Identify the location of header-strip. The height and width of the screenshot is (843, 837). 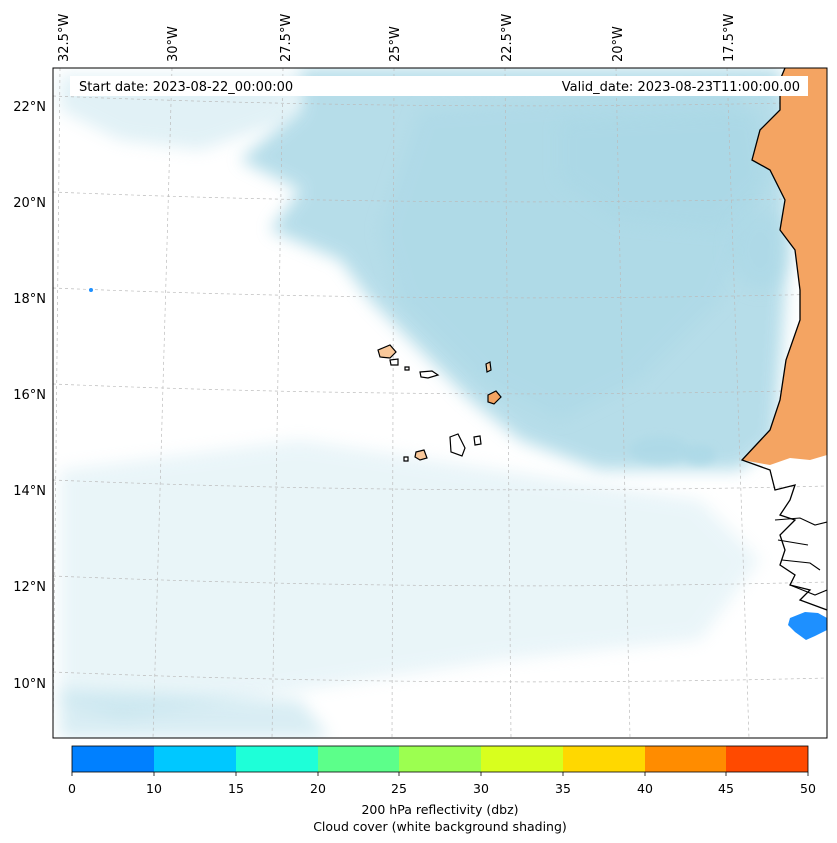
(439, 86).